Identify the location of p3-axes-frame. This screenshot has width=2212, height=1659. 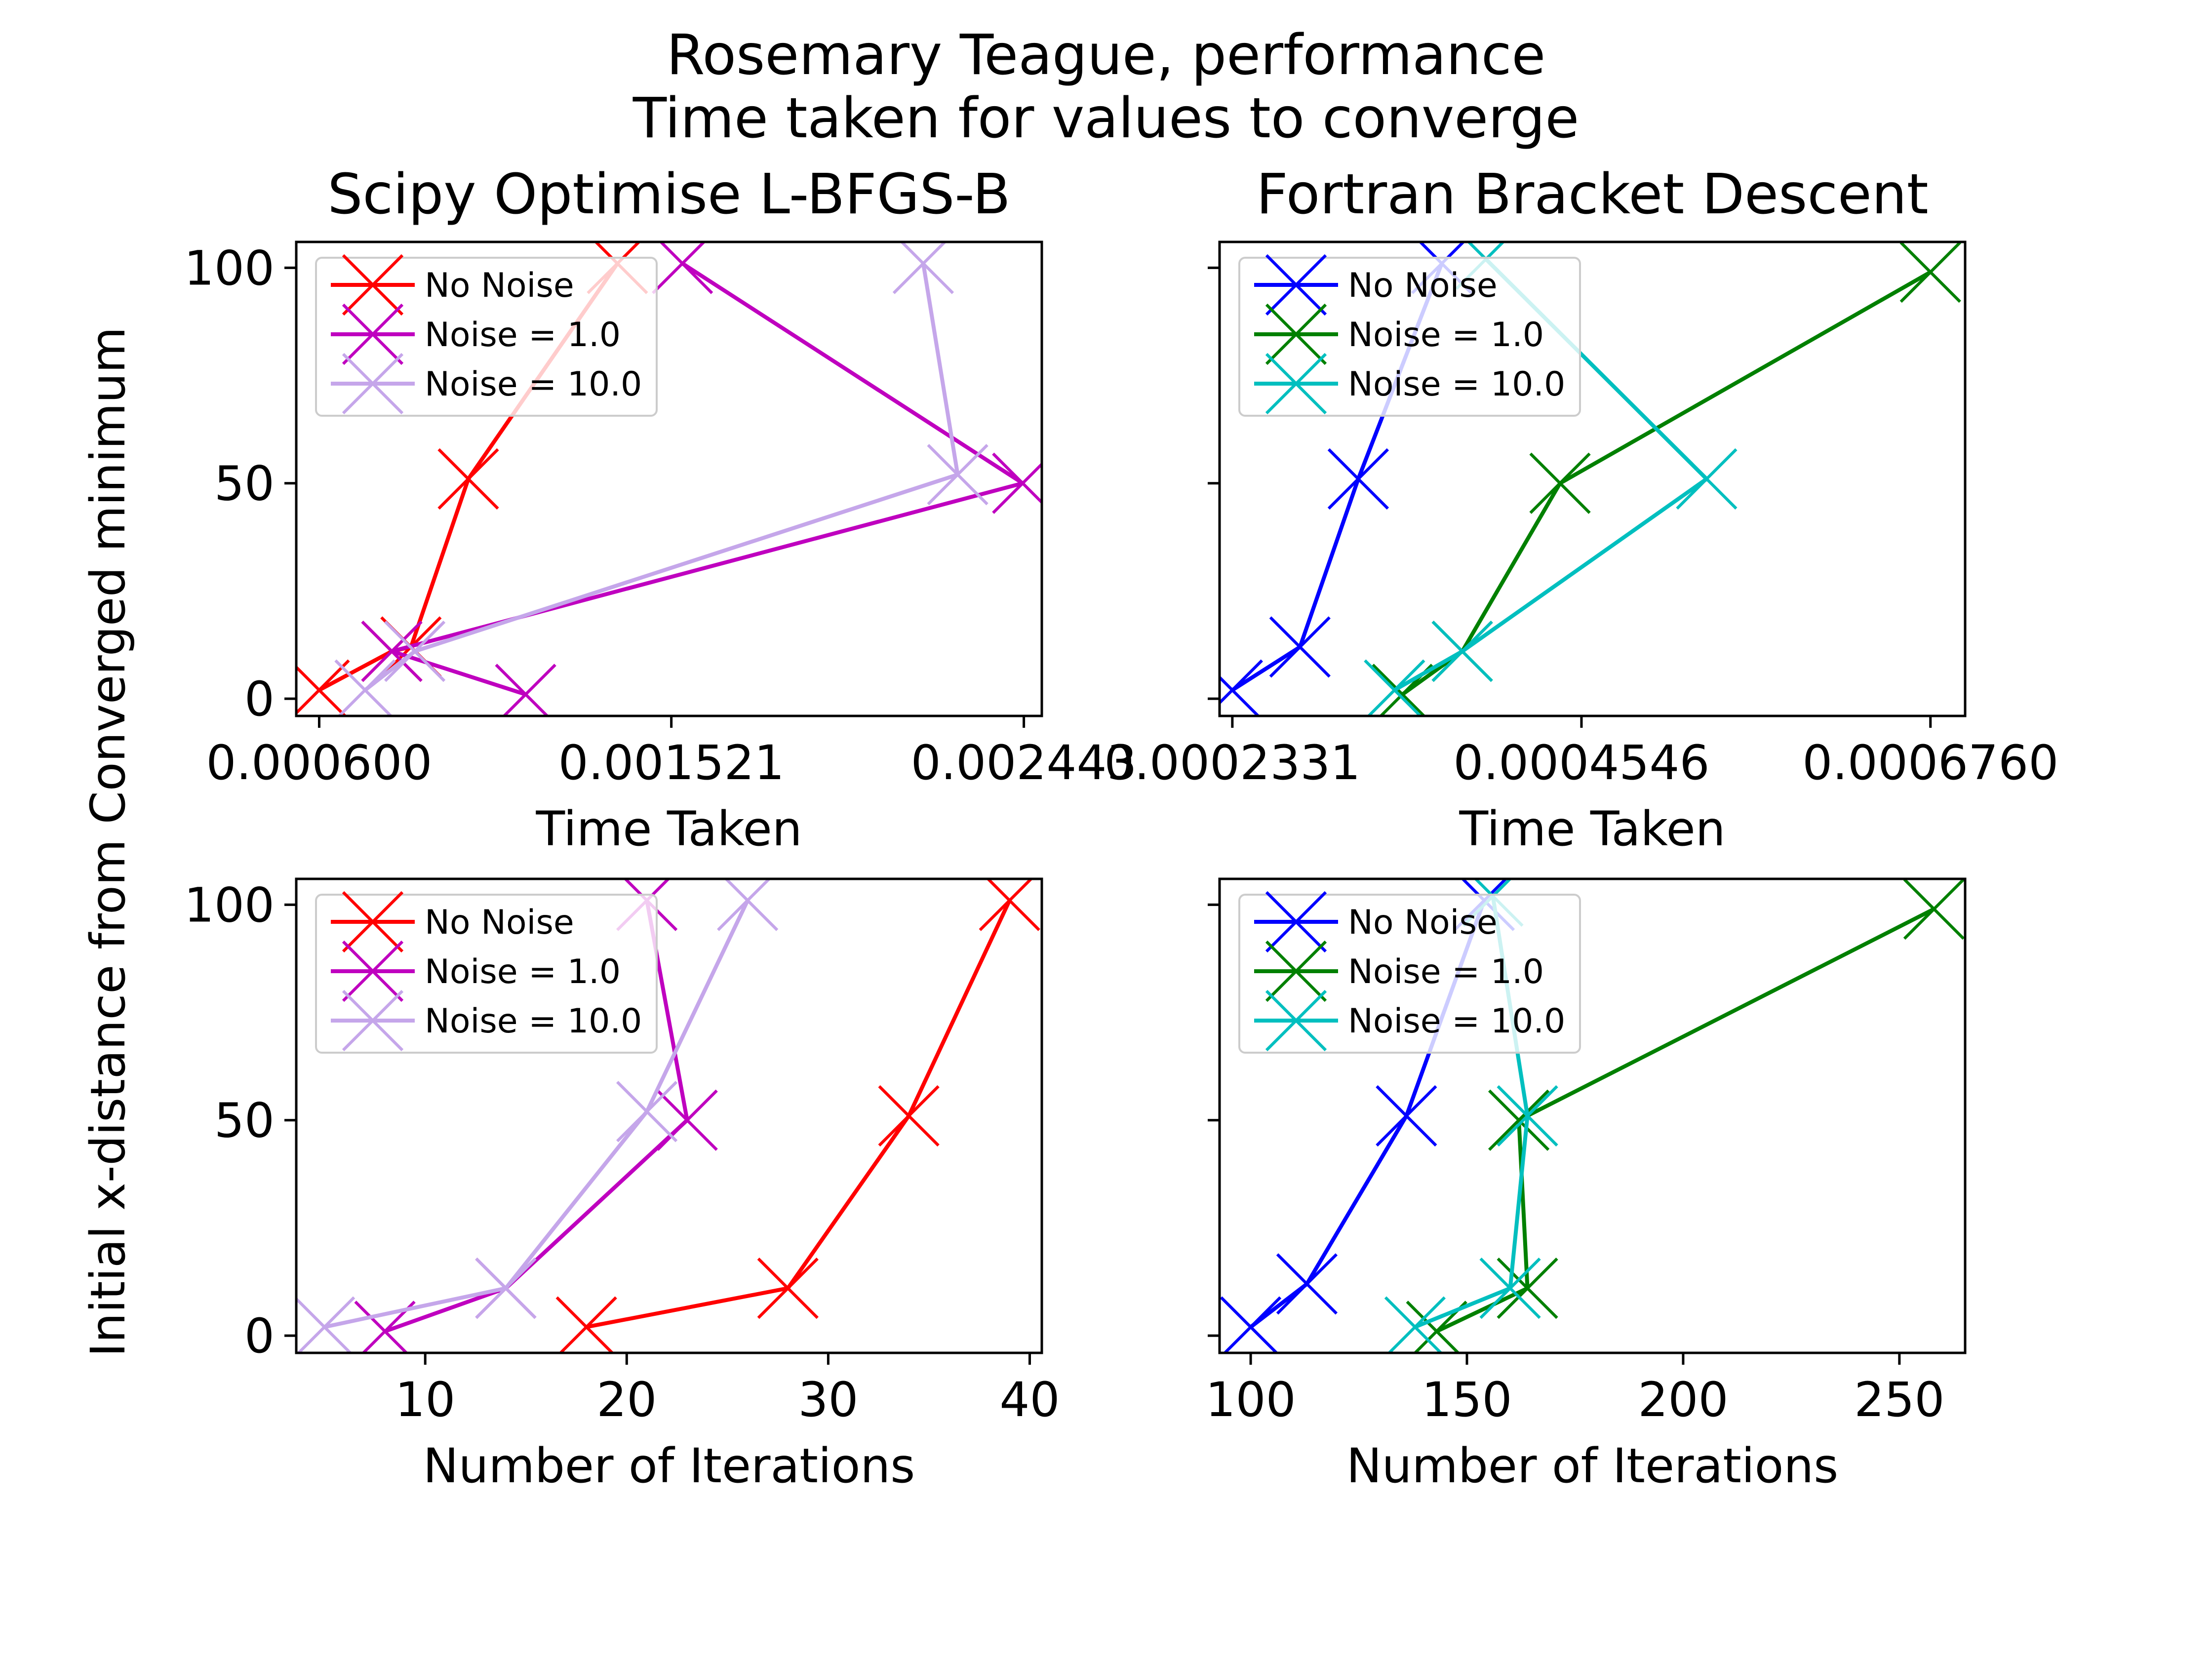
(669, 1115).